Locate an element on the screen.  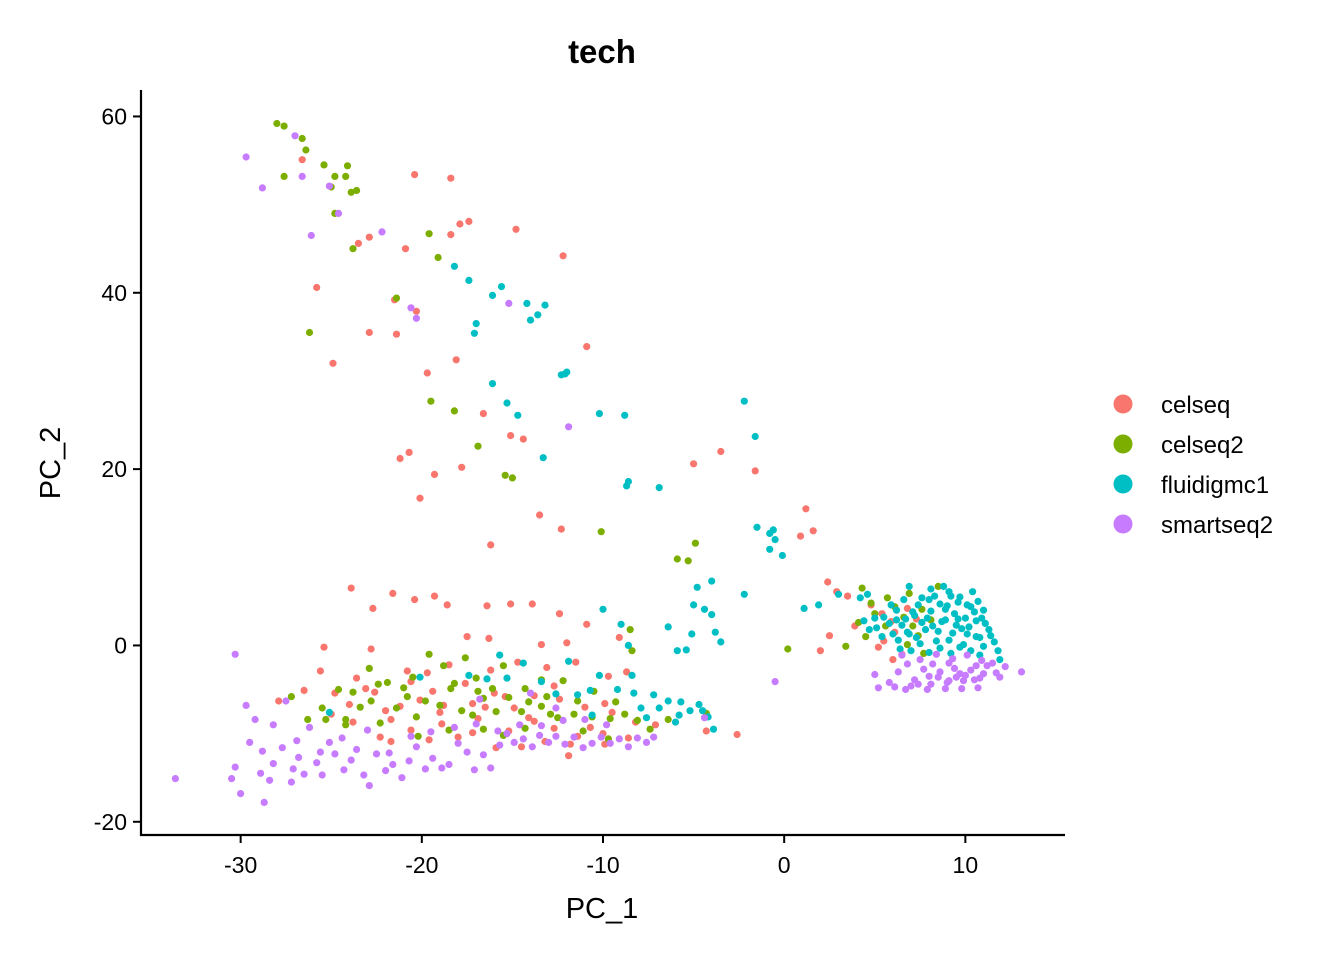
legend-label: celseq2 is located at coordinates (1202, 445).